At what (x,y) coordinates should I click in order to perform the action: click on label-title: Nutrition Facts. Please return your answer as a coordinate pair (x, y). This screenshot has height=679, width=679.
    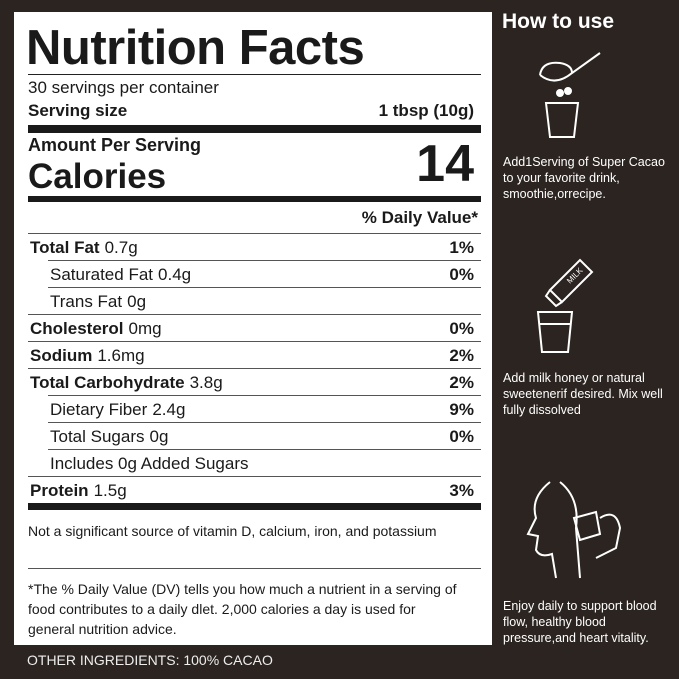
    Looking at the image, I should click on (195, 48).